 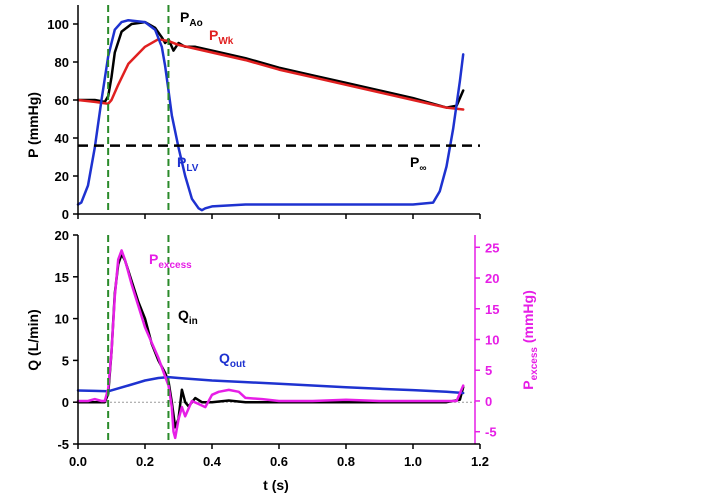 I want to click on pressure-x-ticks, so click(x=279, y=216).